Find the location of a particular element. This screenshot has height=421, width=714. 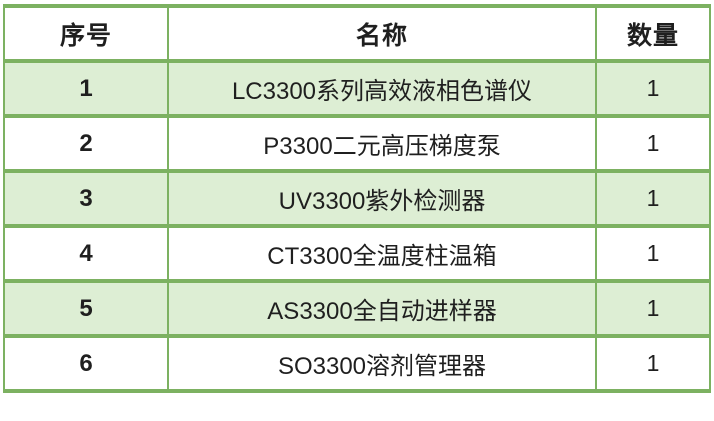

table-row: 1 LC3300系列高效液相色谱仪 1 is located at coordinates (357, 88).